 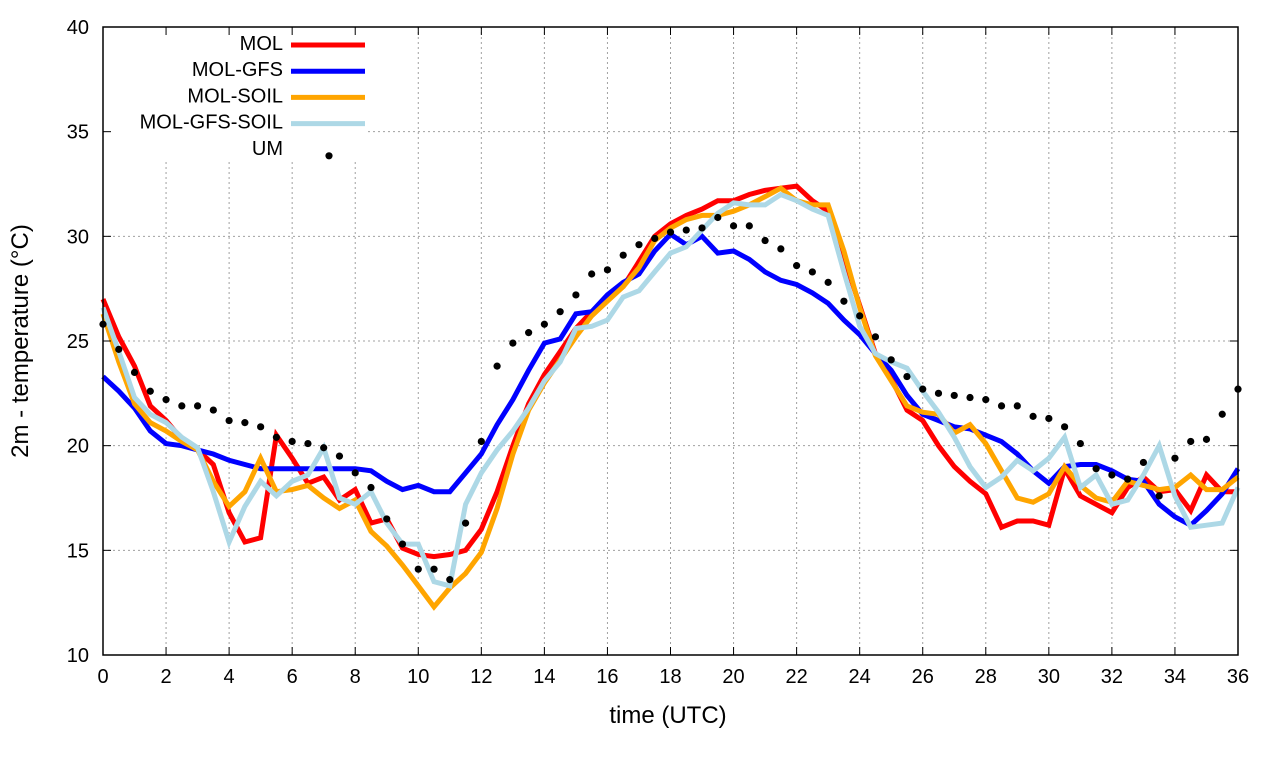 What do you see at coordinates (733, 677) in the screenshot?
I see `x-tick-label: 20` at bounding box center [733, 677].